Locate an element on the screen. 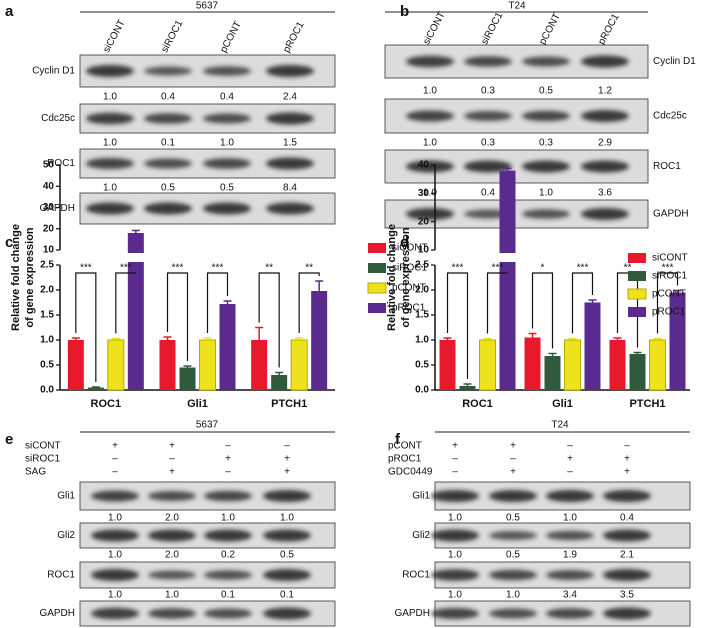  panel-label: c is located at coordinates (9, 242).